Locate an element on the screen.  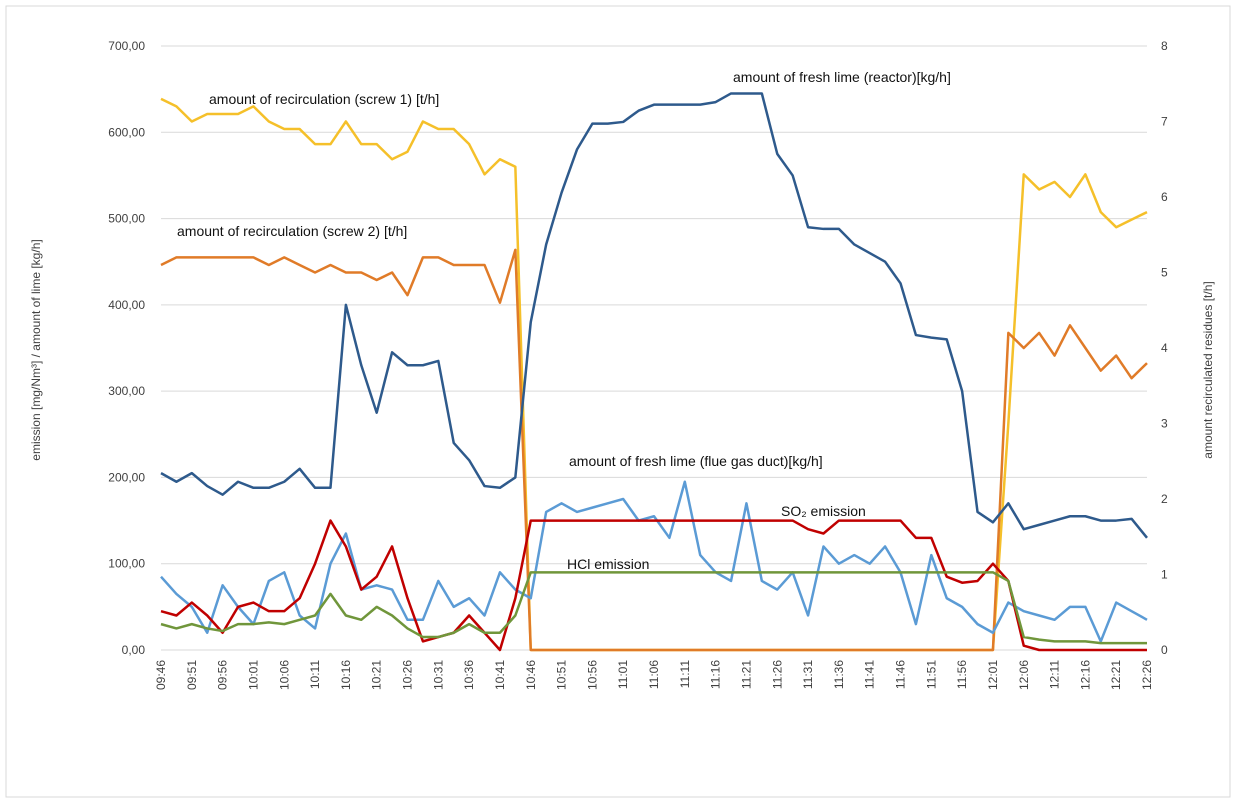
x-tick-label: 11:46 is located at coordinates (901, 674).